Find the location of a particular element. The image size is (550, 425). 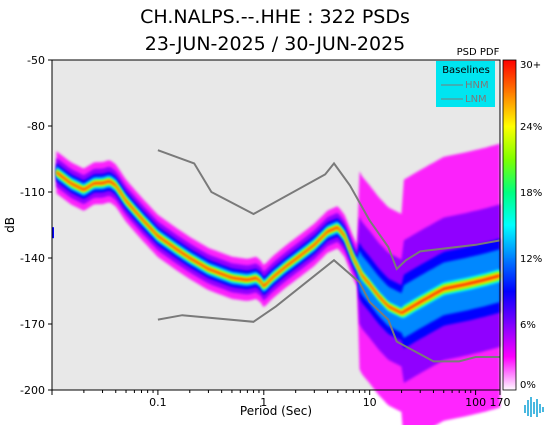

y-tick-label: -200 is located at coordinates (32, 390).